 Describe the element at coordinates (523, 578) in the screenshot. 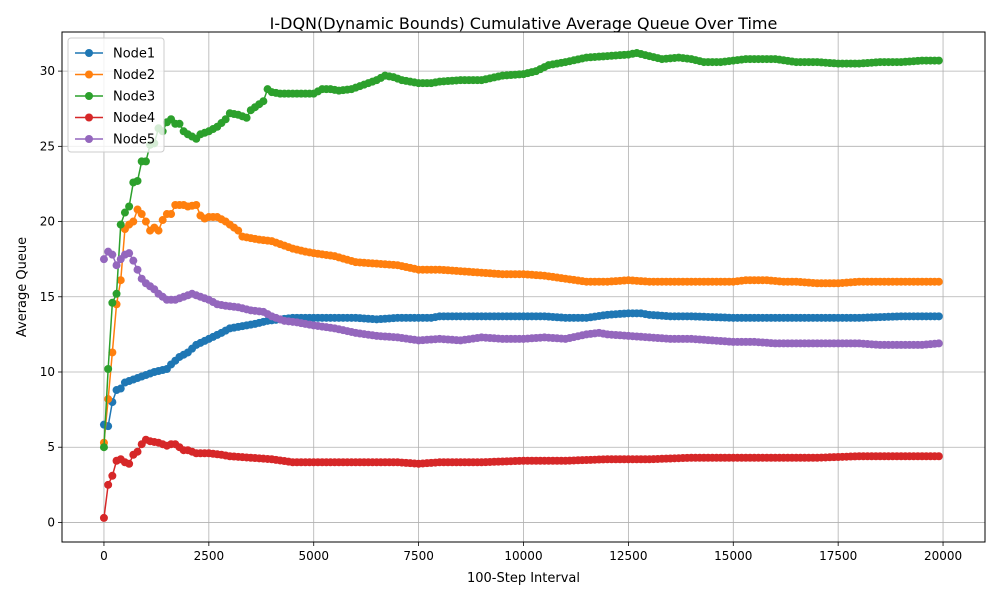

I see `x-axis-label: 100-Step Interval` at that location.